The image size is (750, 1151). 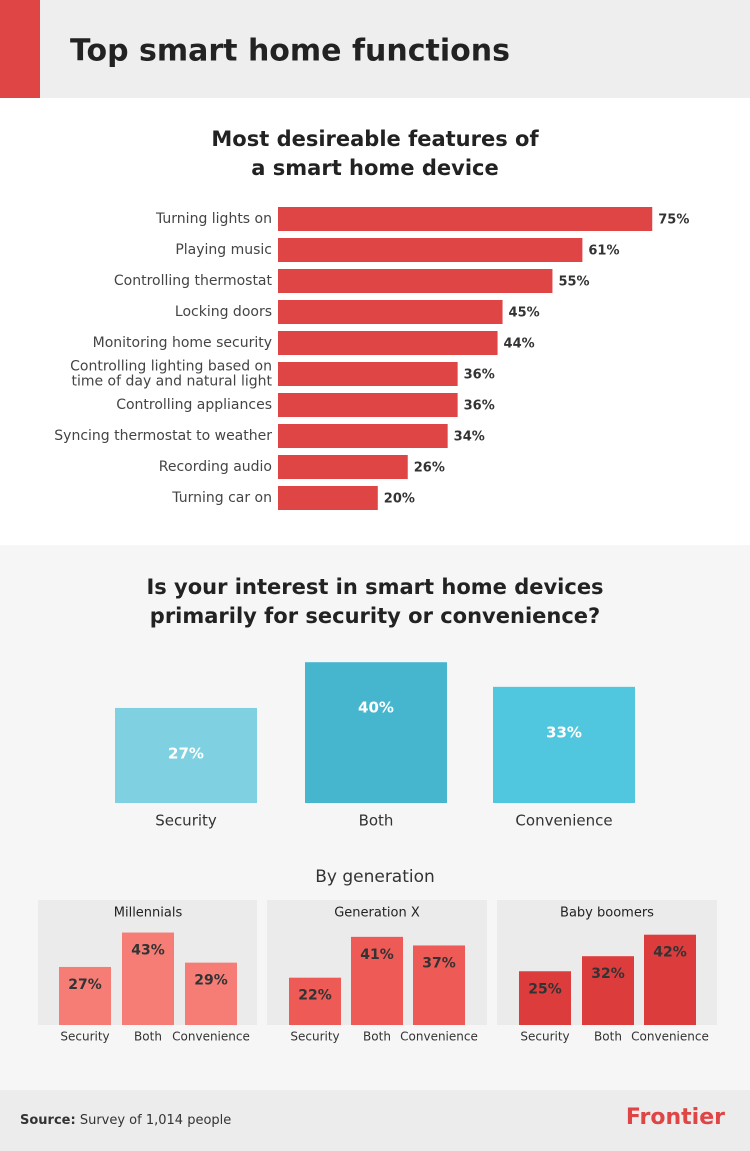 I want to click on header-band, so click(x=375, y=49).